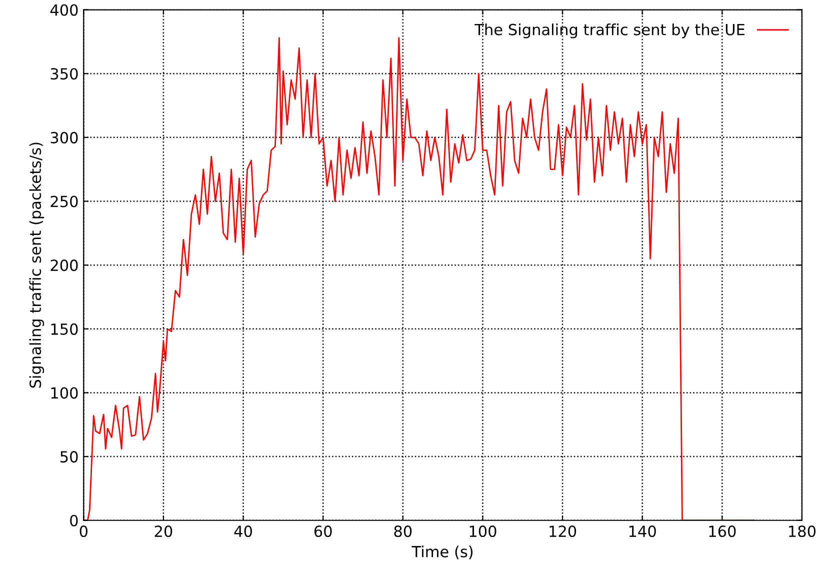  What do you see at coordinates (64, 266) in the screenshot?
I see `y-tick-label: 200` at bounding box center [64, 266].